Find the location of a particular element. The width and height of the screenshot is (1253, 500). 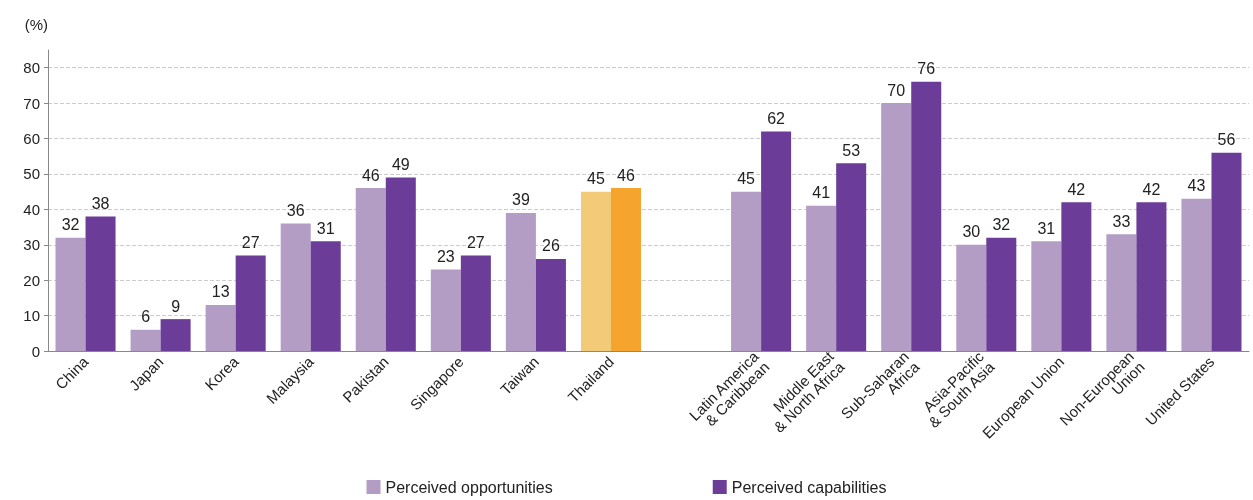

data-label: 70 is located at coordinates (896, 90).